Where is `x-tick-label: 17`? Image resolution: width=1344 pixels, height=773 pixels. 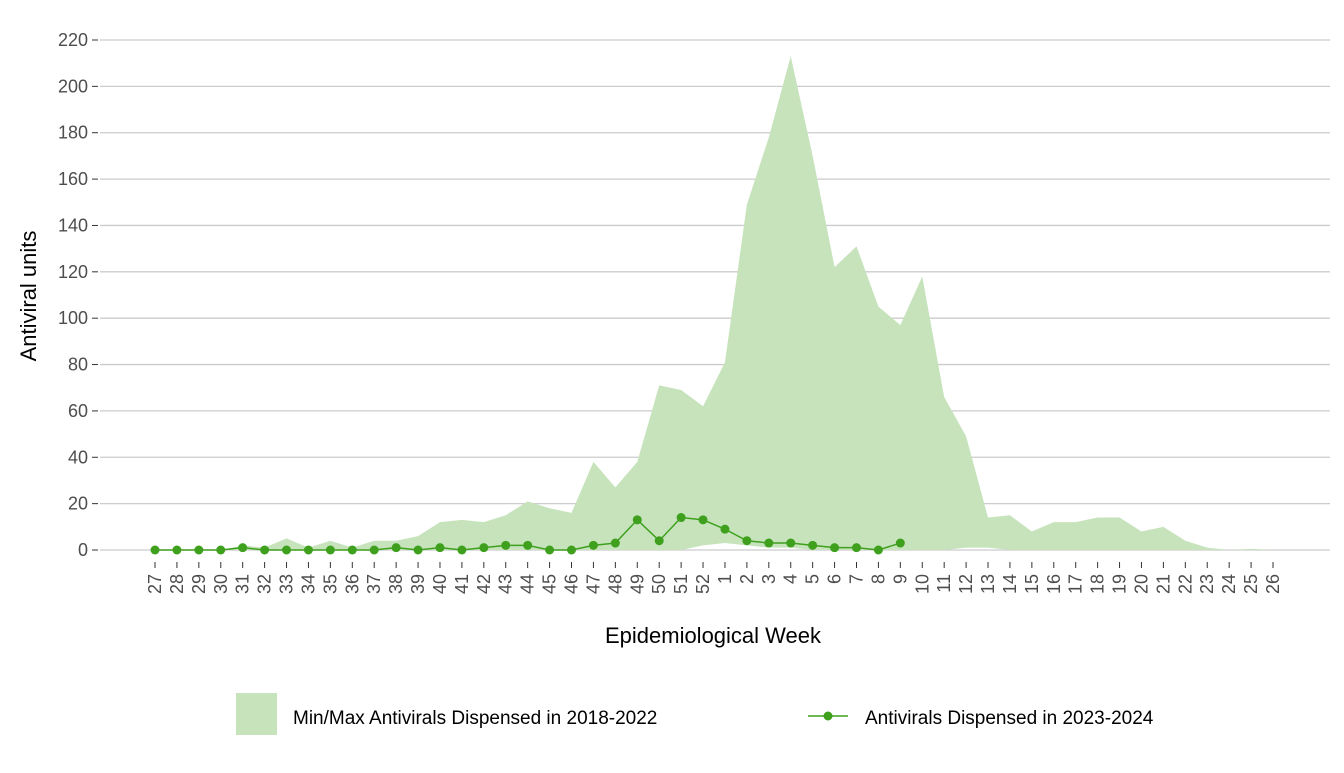 x-tick-label: 17 is located at coordinates (1076, 584).